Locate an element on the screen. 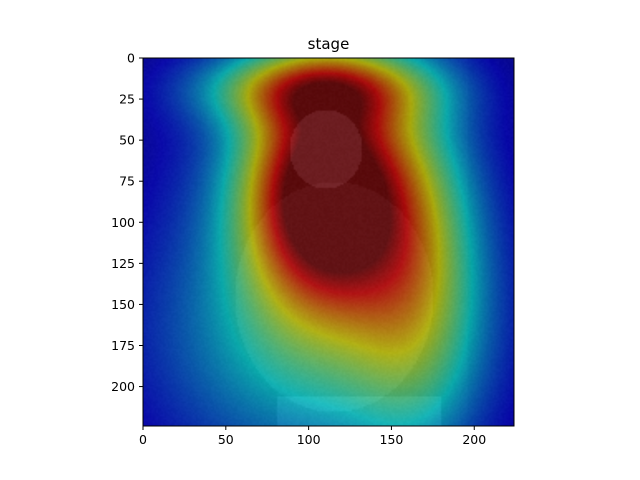 This screenshot has width=640, height=480. y-tick-label: 125 is located at coordinates (123, 263).